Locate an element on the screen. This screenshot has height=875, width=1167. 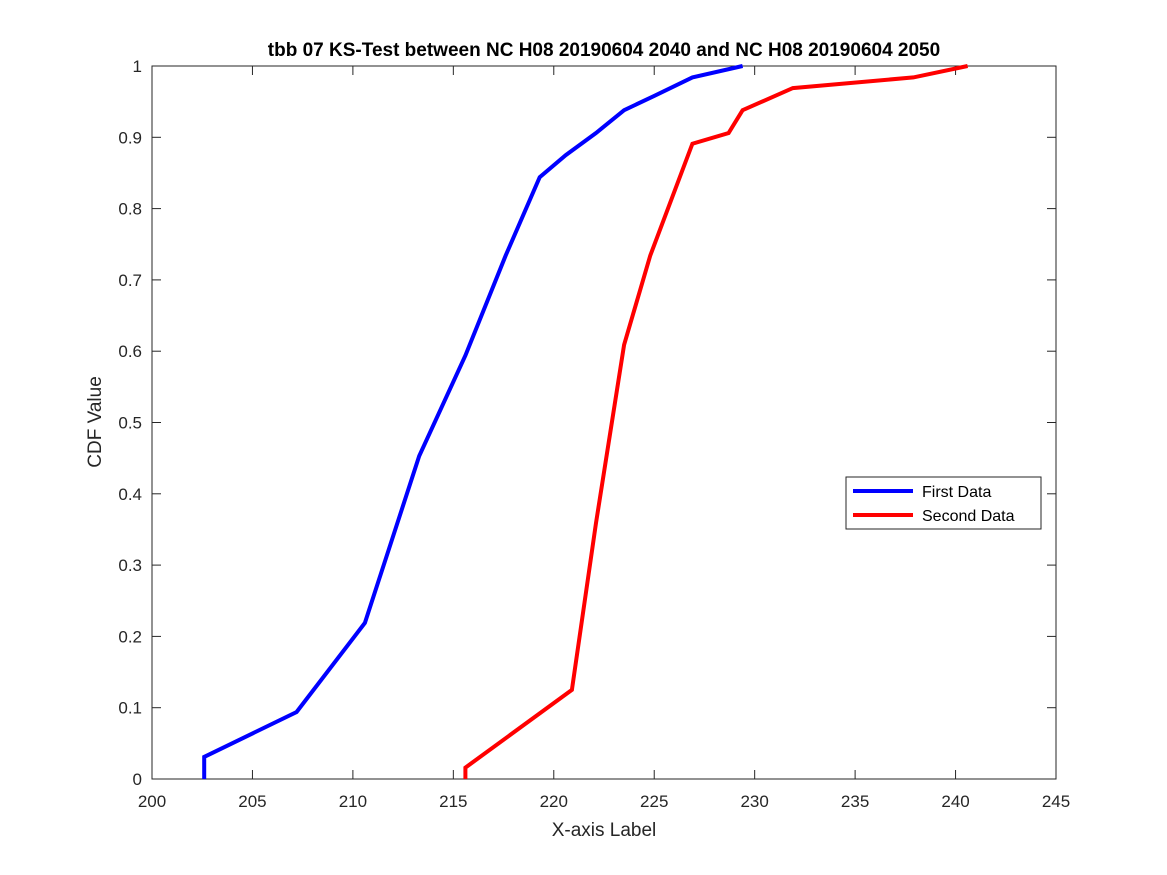
x-tick-label: 245 is located at coordinates (1056, 801).